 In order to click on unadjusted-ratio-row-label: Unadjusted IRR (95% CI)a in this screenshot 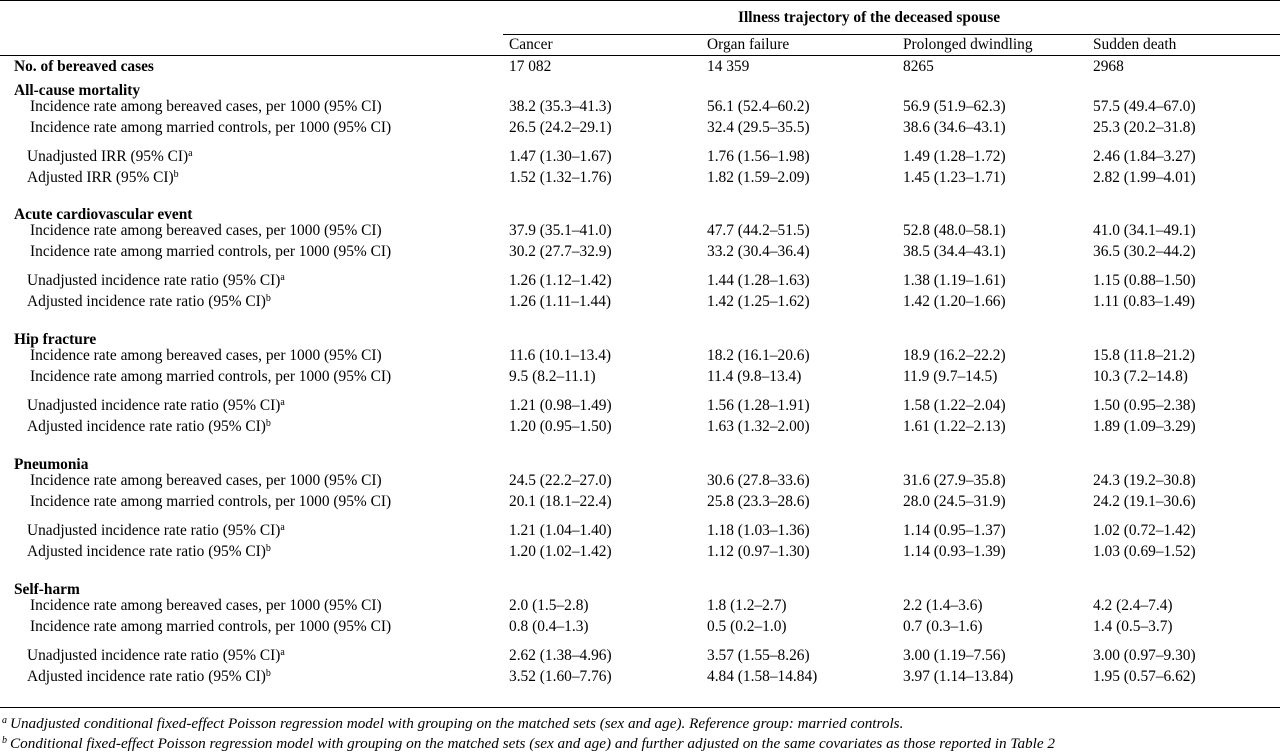, I will do `click(110, 157)`.